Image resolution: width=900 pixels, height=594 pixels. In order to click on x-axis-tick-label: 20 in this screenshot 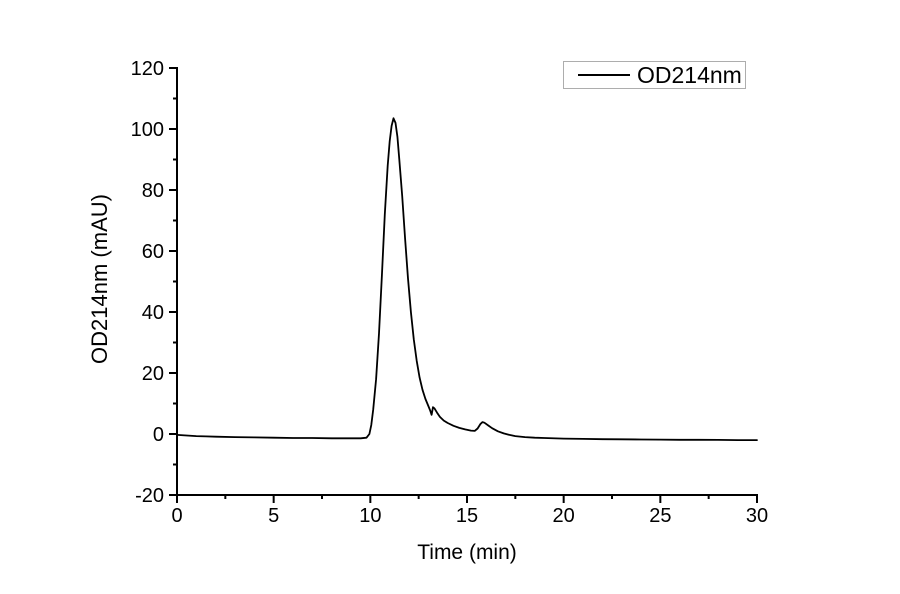, I will do `click(564, 516)`.